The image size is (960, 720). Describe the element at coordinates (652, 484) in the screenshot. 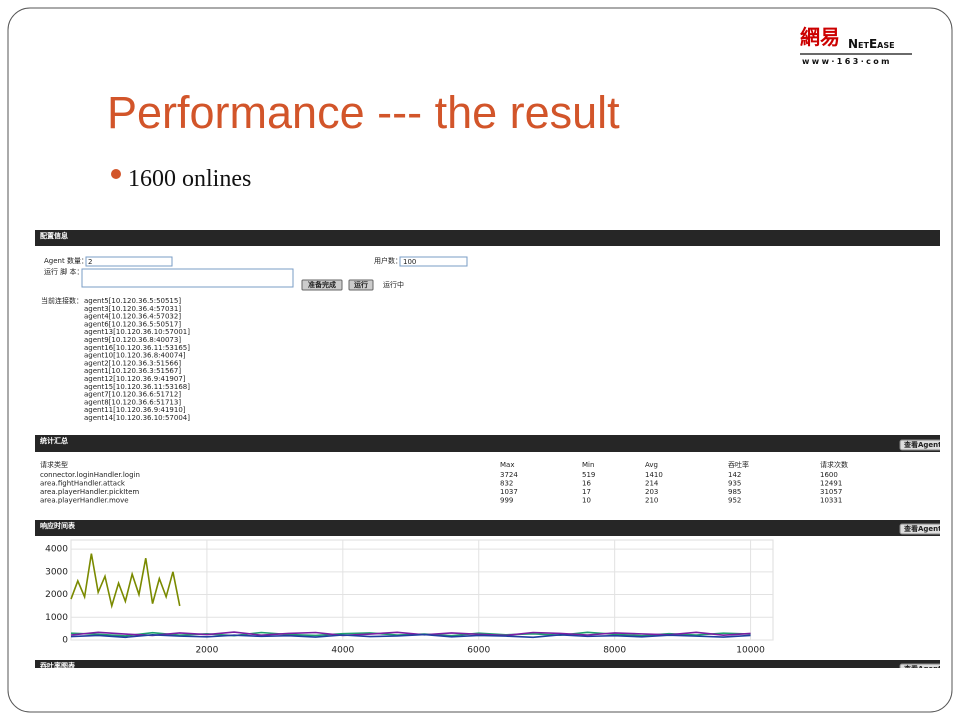

I see `table-cell: 214` at that location.